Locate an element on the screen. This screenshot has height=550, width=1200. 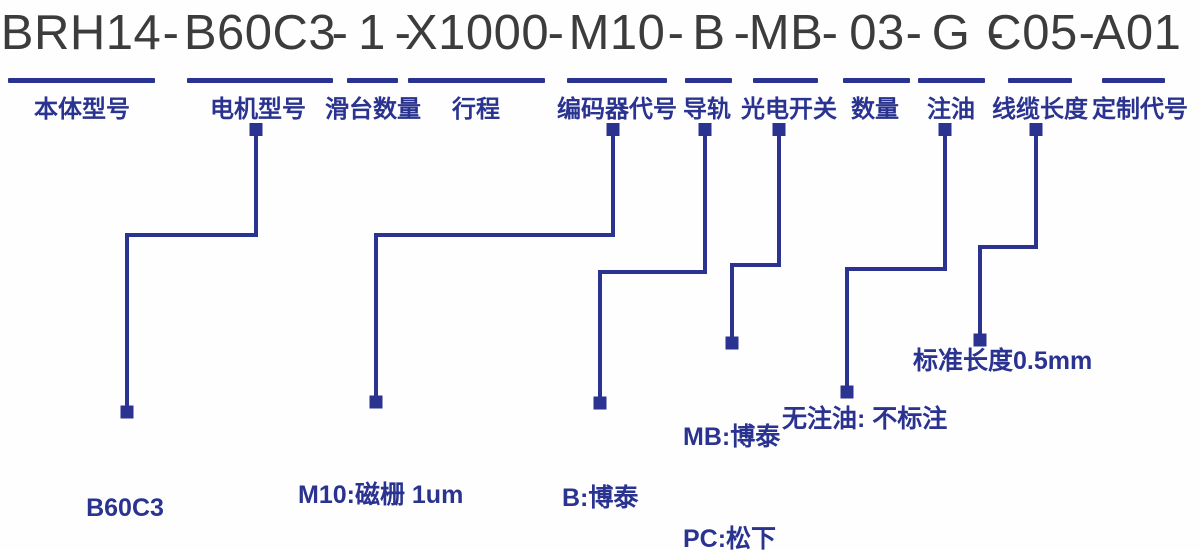
underline-encoder-code is located at coordinates (617, 80).